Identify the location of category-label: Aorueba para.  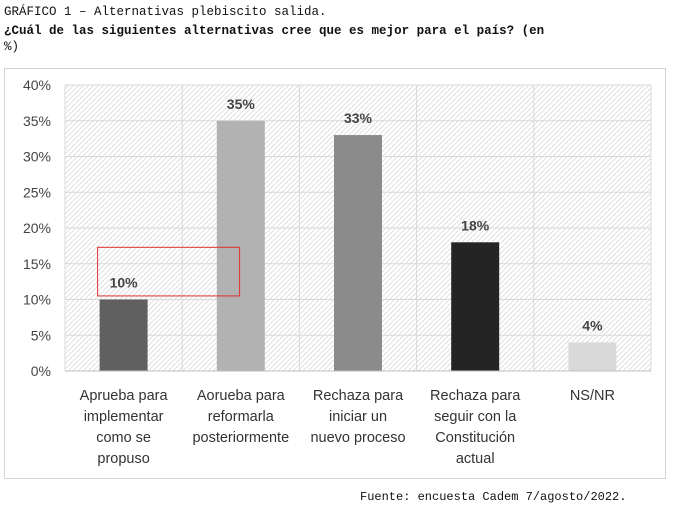
(241, 396).